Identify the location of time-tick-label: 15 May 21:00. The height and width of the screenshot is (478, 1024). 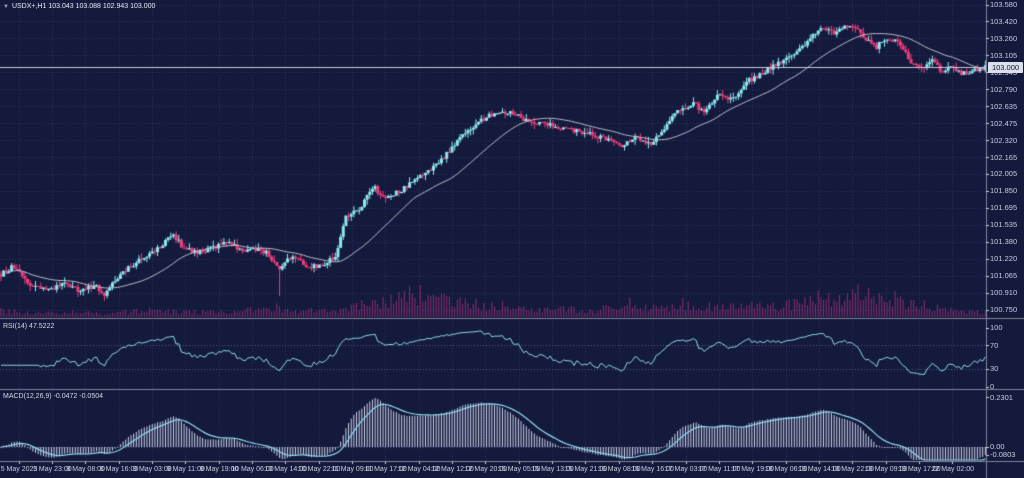
(586, 469).